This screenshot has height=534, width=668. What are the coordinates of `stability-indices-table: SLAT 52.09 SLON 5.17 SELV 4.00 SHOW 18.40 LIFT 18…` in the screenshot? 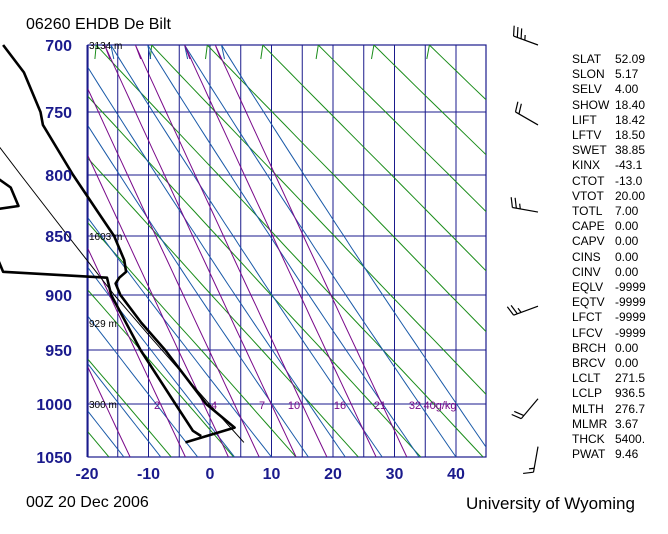 It's located at (609, 257).